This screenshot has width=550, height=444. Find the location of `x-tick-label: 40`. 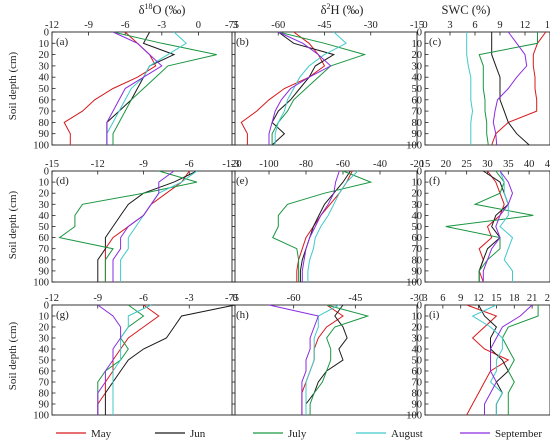

x-tick-label: 40 is located at coordinates (529, 164).